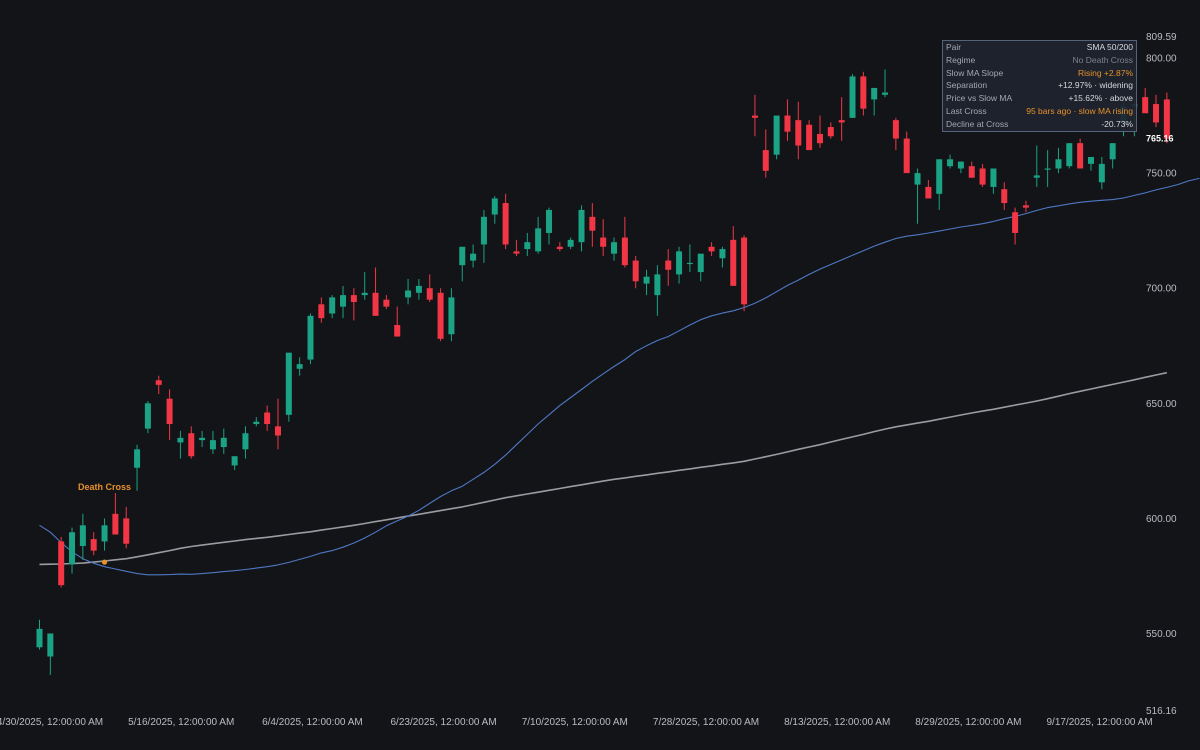  What do you see at coordinates (966, 110) in the screenshot?
I see `info-label: Last Cross` at bounding box center [966, 110].